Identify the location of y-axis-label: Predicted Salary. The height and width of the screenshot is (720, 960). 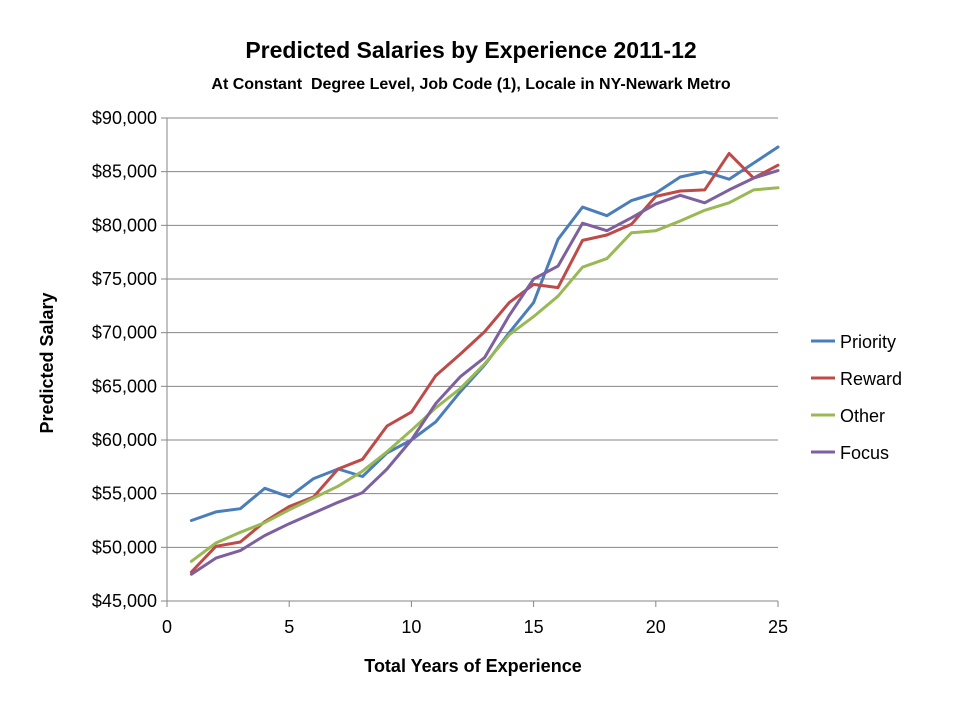
(47, 362).